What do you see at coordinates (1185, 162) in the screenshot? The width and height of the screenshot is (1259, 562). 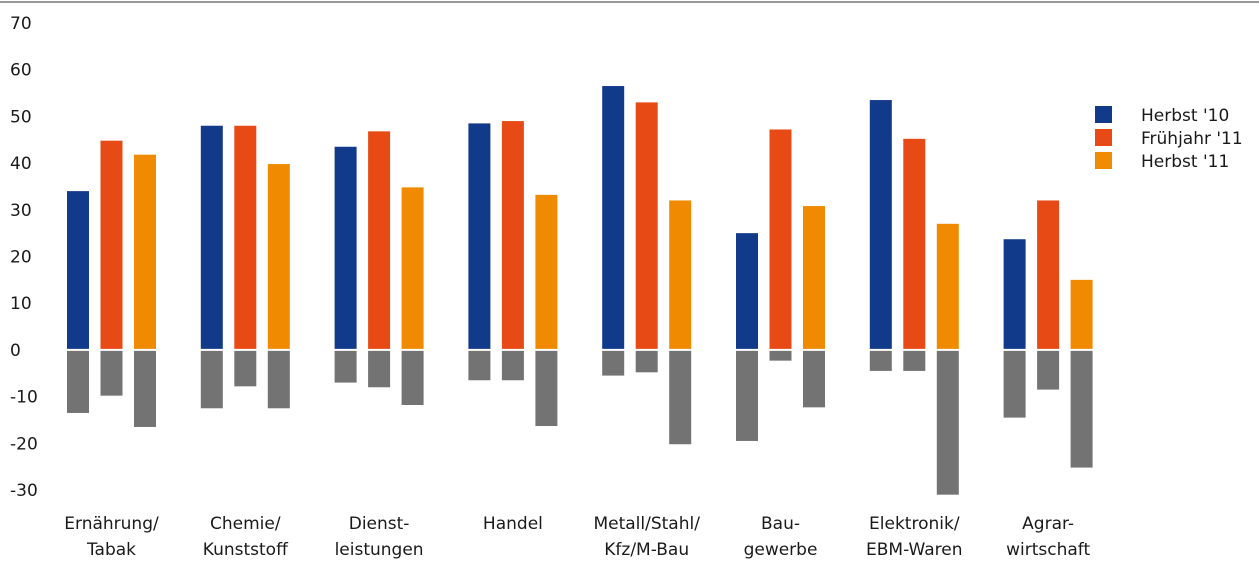 I see `legend-label: Herbst '11` at bounding box center [1185, 162].